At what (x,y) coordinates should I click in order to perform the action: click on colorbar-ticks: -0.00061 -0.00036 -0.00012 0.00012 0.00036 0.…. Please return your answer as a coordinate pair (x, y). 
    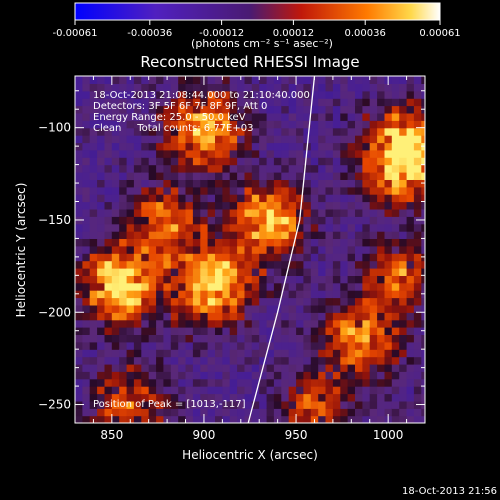
    Looking at the image, I should click on (257, 29).